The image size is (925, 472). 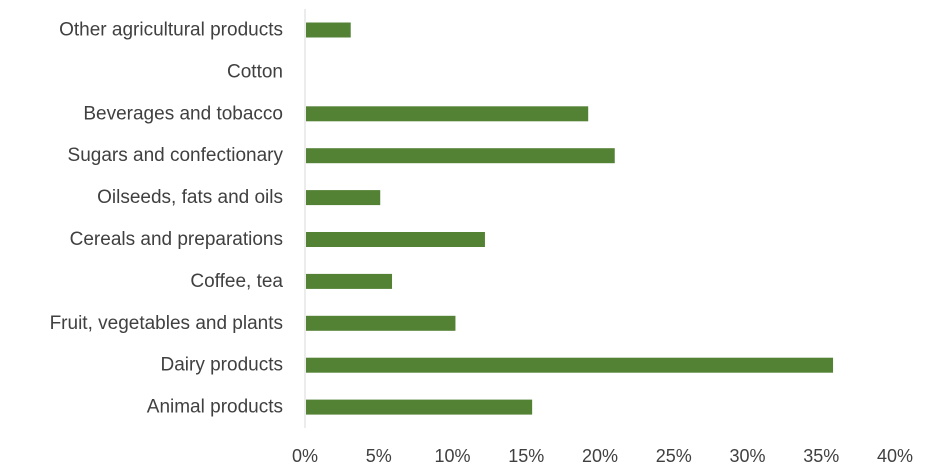 I want to click on tick-labels-group: 0% 5% 10% 15% 20% 25% 30% 35% 40%, so click(x=602, y=456).